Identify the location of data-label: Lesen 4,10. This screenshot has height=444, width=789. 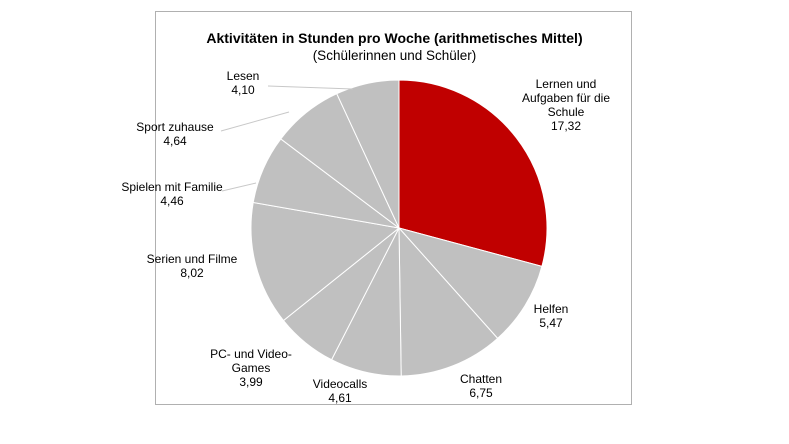
(243, 83).